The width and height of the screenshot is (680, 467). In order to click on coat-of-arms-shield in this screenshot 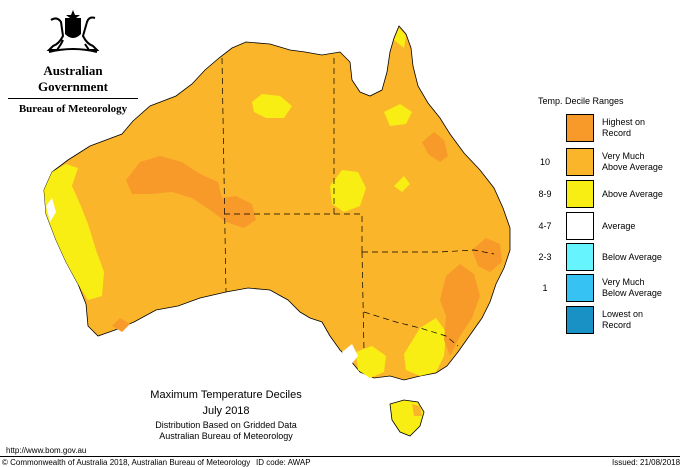, I will do `click(73, 28)`.